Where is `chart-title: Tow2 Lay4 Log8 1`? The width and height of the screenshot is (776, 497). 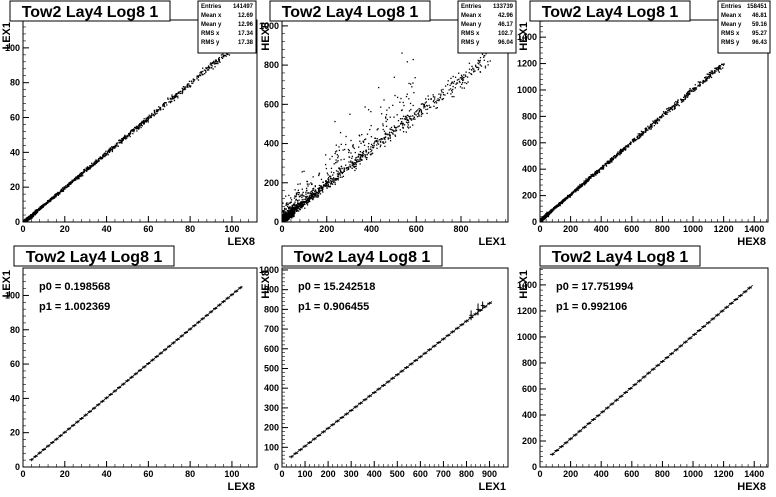
chart-title: Tow2 Lay4 Log8 1 is located at coordinates (350, 12).